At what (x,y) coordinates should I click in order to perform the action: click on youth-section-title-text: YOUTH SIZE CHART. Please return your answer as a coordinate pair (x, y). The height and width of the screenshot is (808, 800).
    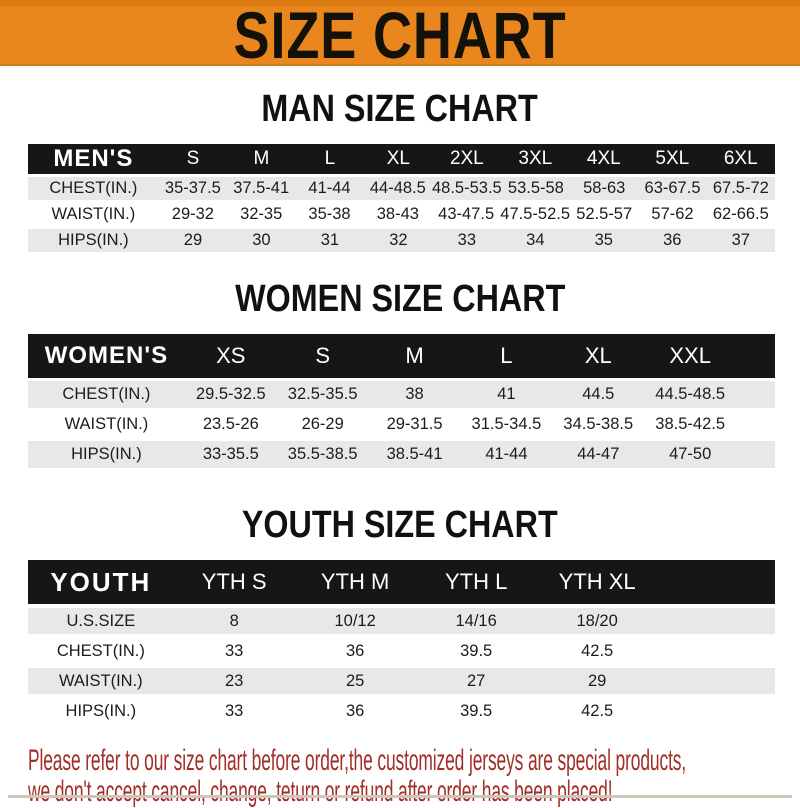
    Looking at the image, I should click on (400, 525).